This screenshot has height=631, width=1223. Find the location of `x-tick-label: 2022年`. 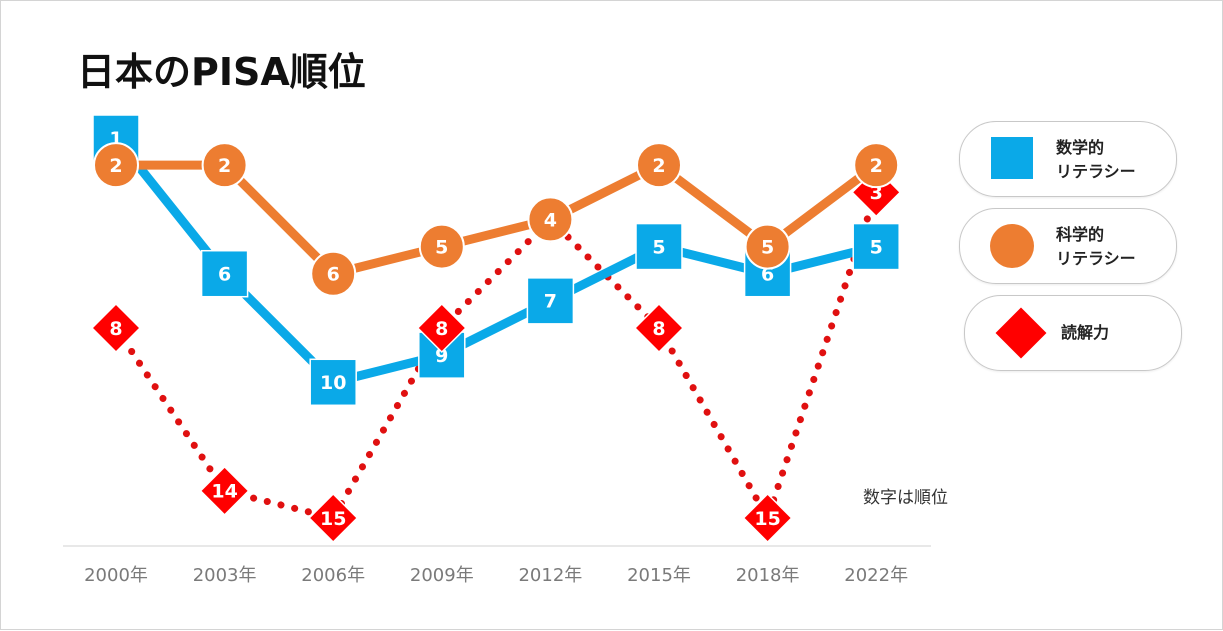

x-tick-label: 2022年 is located at coordinates (876, 575).